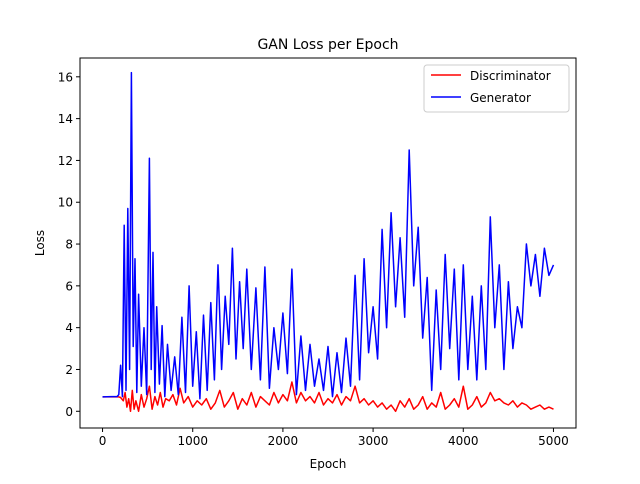 This screenshot has width=640, height=484. What do you see at coordinates (553, 441) in the screenshot?
I see `x-tick-label: 5000` at bounding box center [553, 441].